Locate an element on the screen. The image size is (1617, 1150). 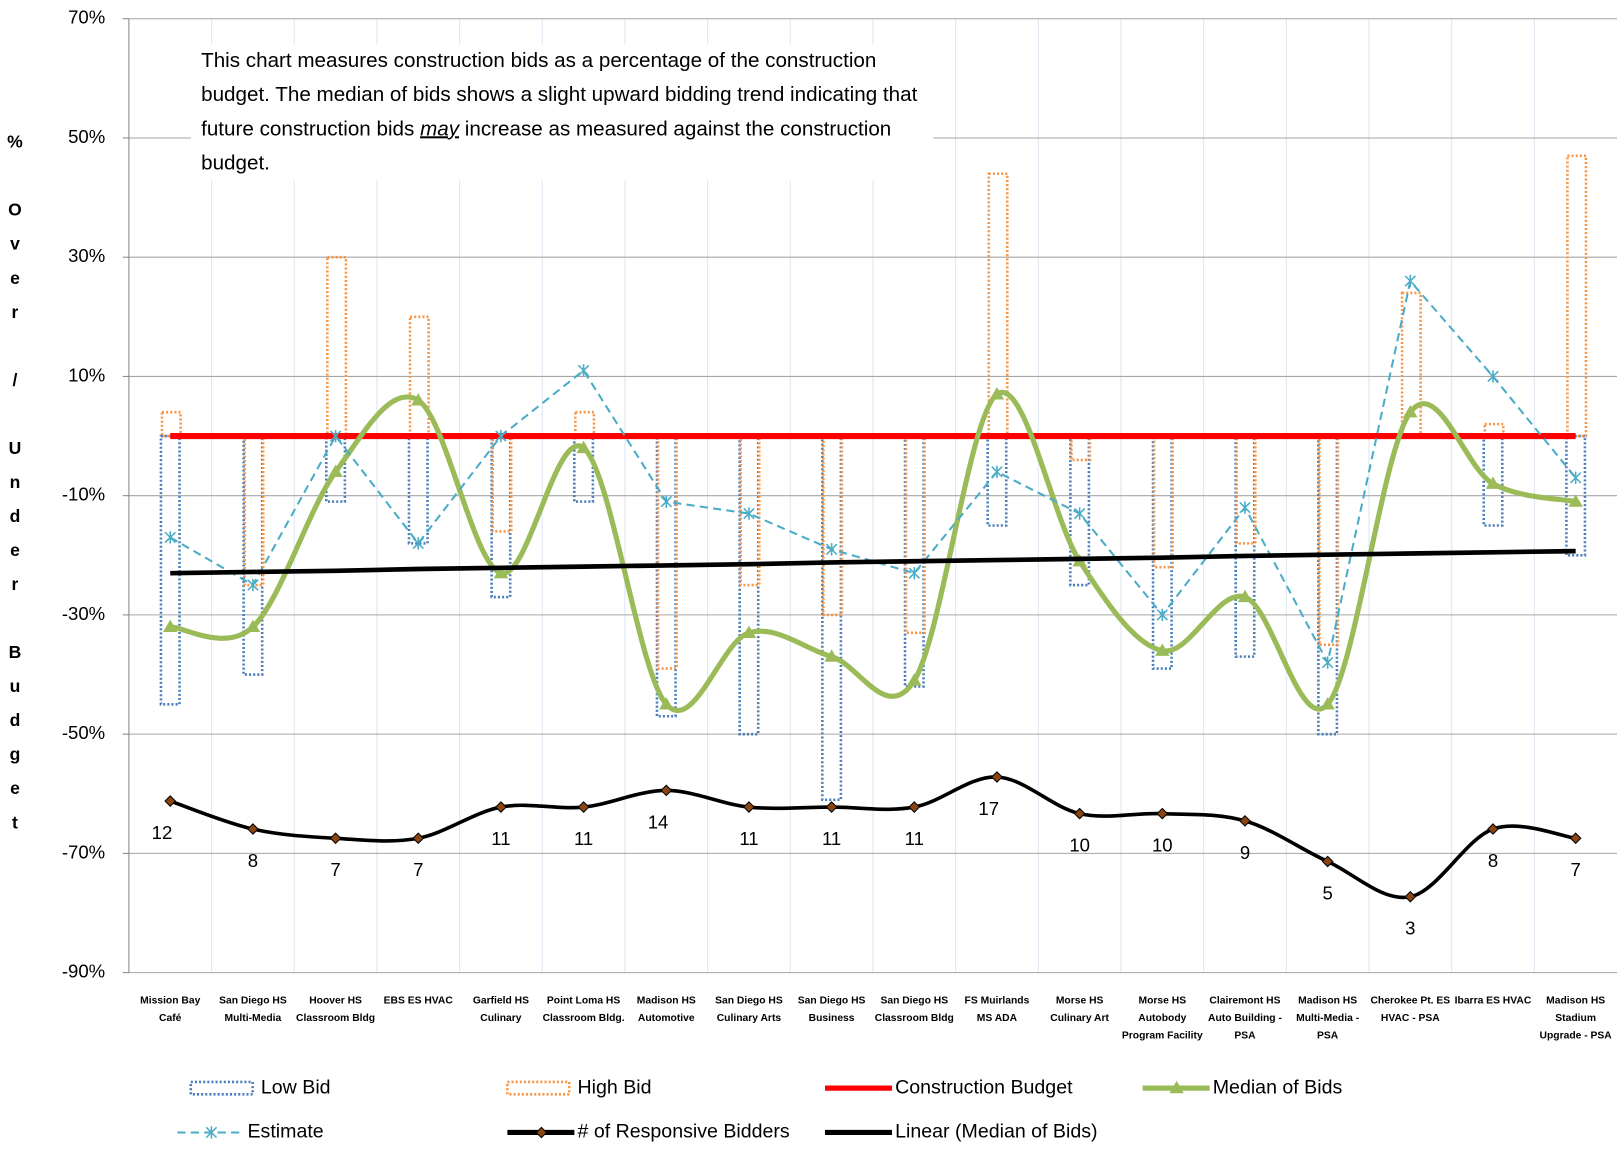
x-tick-label: Morse HS Culinary Art is located at coordinates (1079, 1010).